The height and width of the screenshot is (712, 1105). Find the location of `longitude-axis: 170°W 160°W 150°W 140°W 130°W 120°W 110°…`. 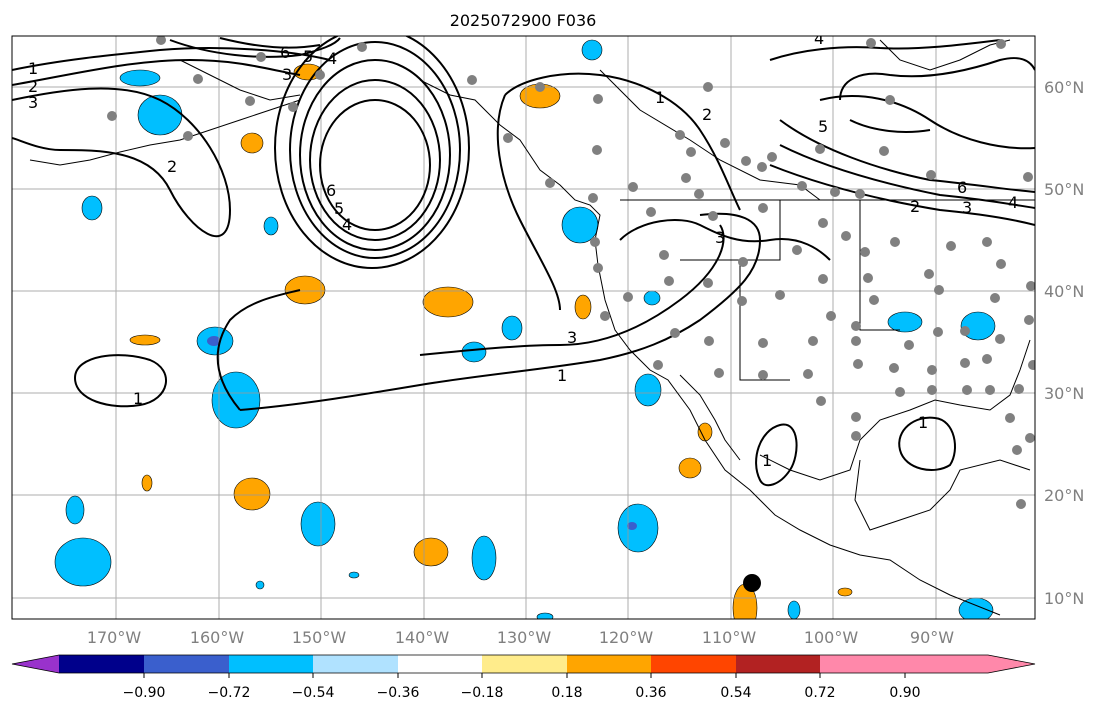

longitude-axis: 170°W 160°W 150°W 140°W 130°W 120°W 110°… is located at coordinates (520, 637).